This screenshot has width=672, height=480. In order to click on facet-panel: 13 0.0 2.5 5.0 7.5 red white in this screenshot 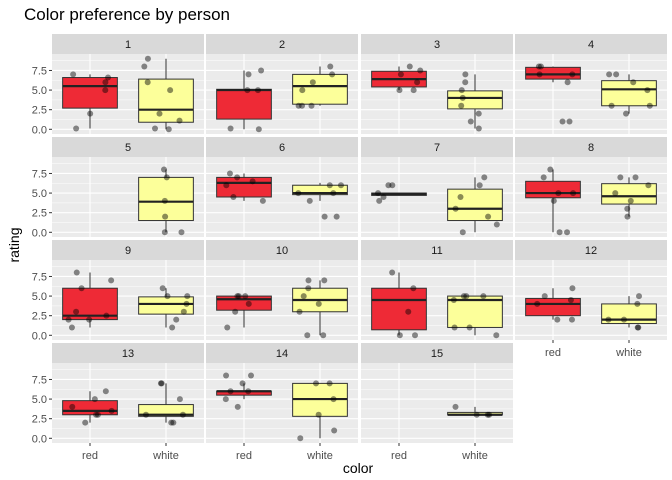, I will do `click(118, 402)`.